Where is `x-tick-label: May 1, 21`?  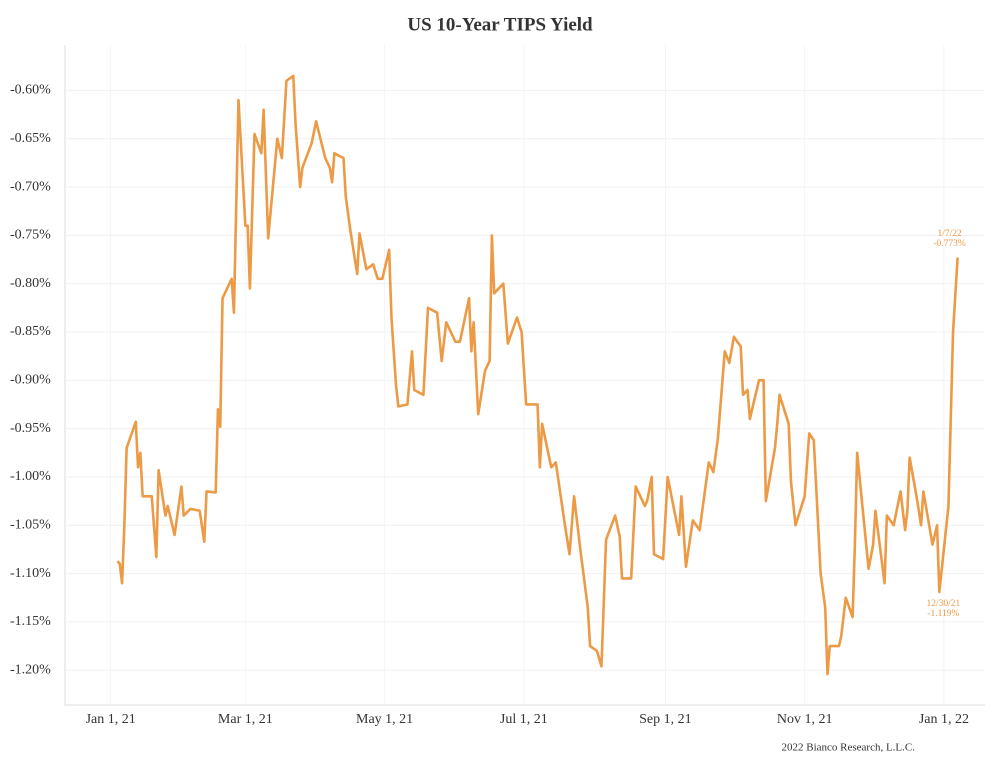
x-tick-label: May 1, 21 is located at coordinates (384, 719).